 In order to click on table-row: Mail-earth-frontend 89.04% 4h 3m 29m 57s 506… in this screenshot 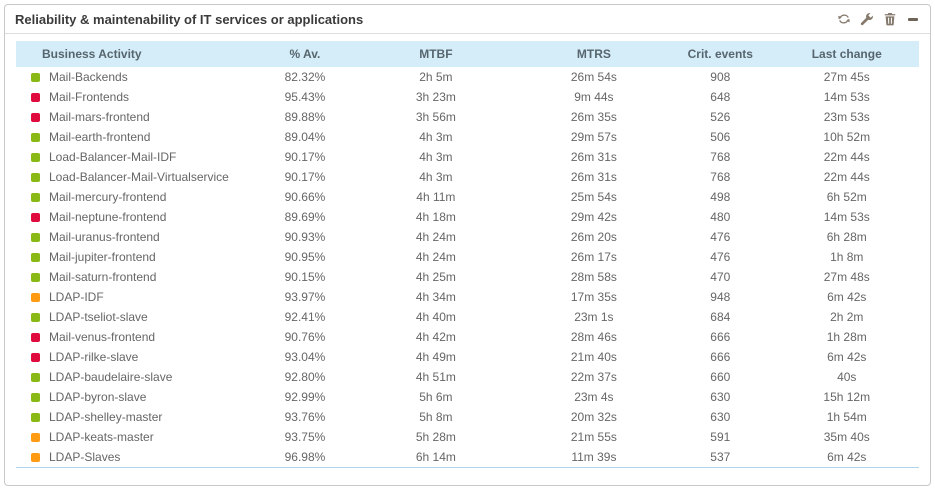, I will do `click(467, 137)`.